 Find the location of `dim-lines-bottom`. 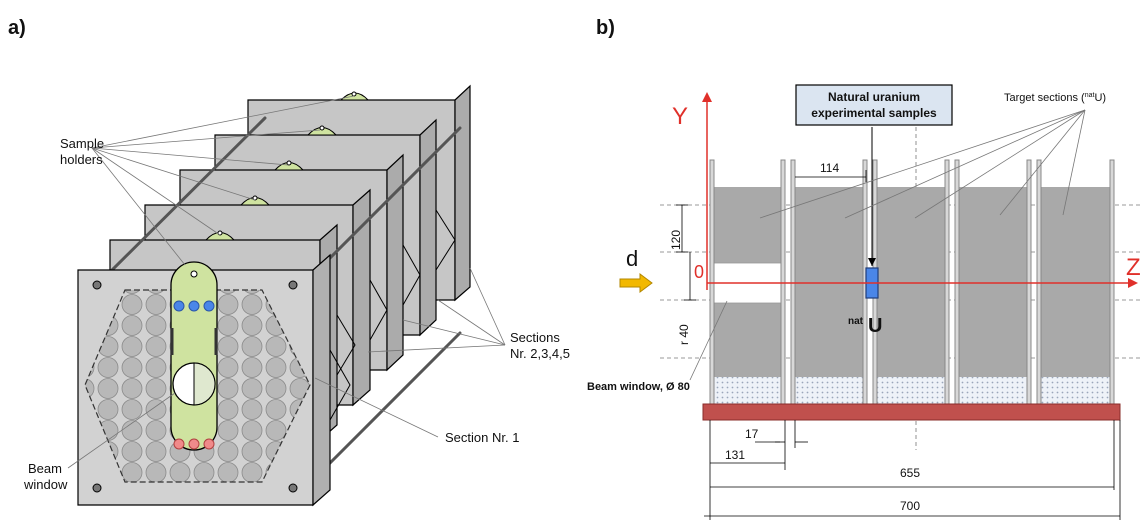

dim-lines-bottom is located at coordinates (912, 470).